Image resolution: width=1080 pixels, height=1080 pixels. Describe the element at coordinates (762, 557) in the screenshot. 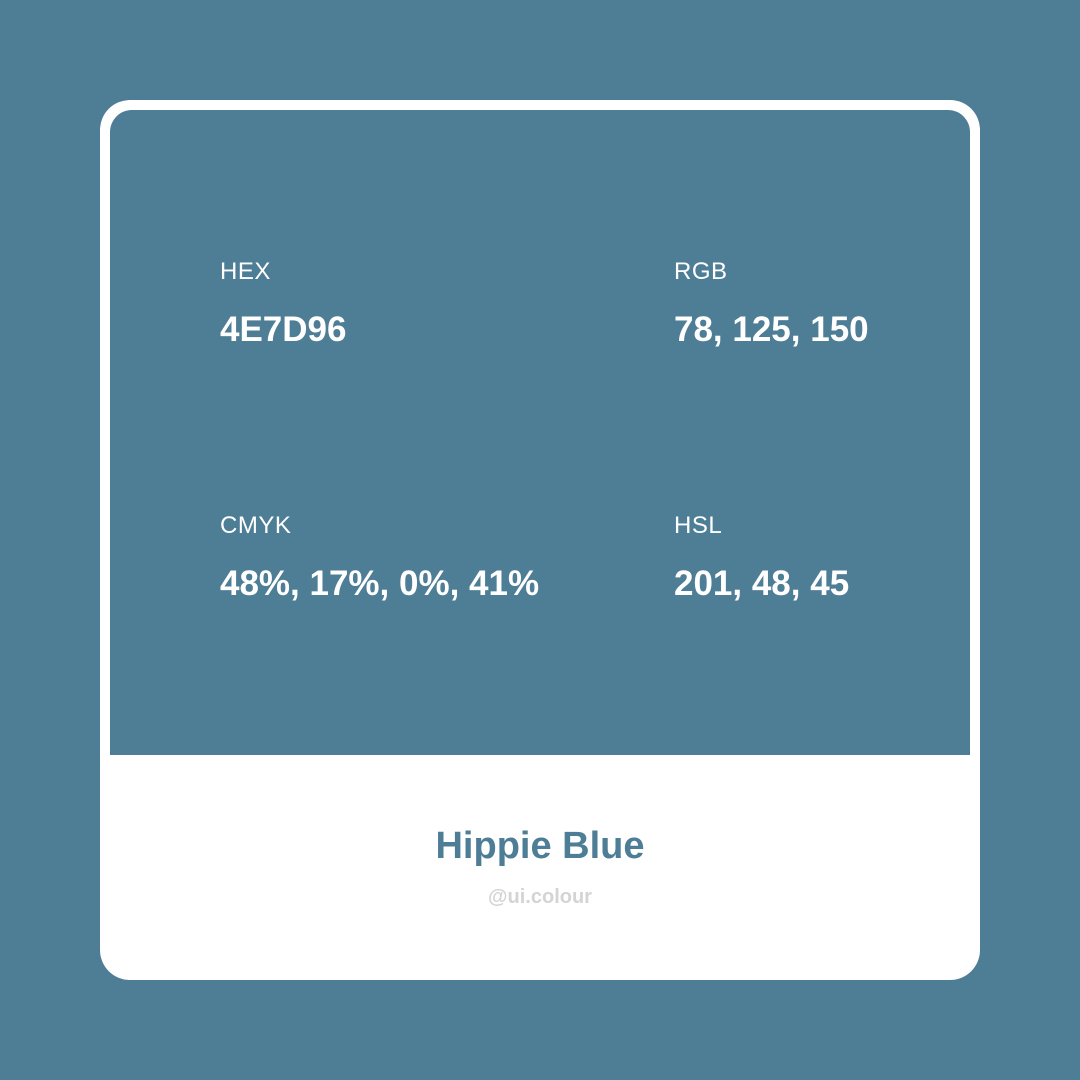

I see `hsl-spec: HSL 201, 48, 45` at that location.